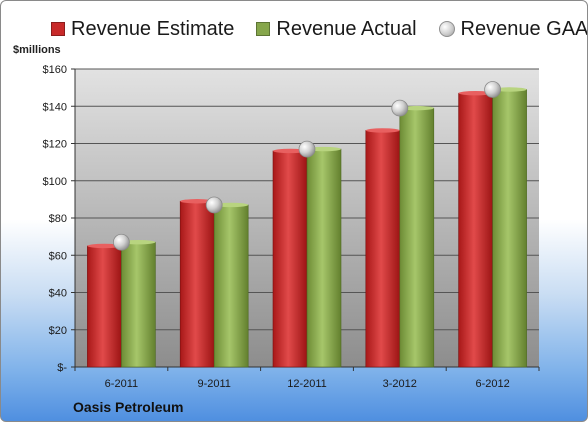  Describe the element at coordinates (307, 384) in the screenshot. I see `x-tick-label: 12-2011` at that location.